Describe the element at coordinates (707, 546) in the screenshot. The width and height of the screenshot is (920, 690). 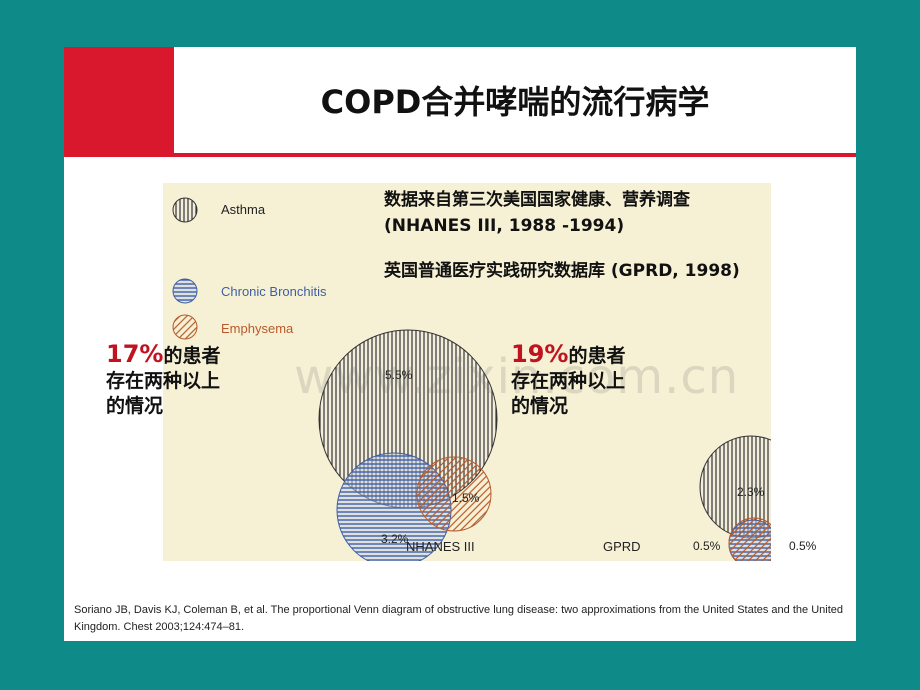
I see `gprd-bronchitis-pct: 0.5%` at that location.